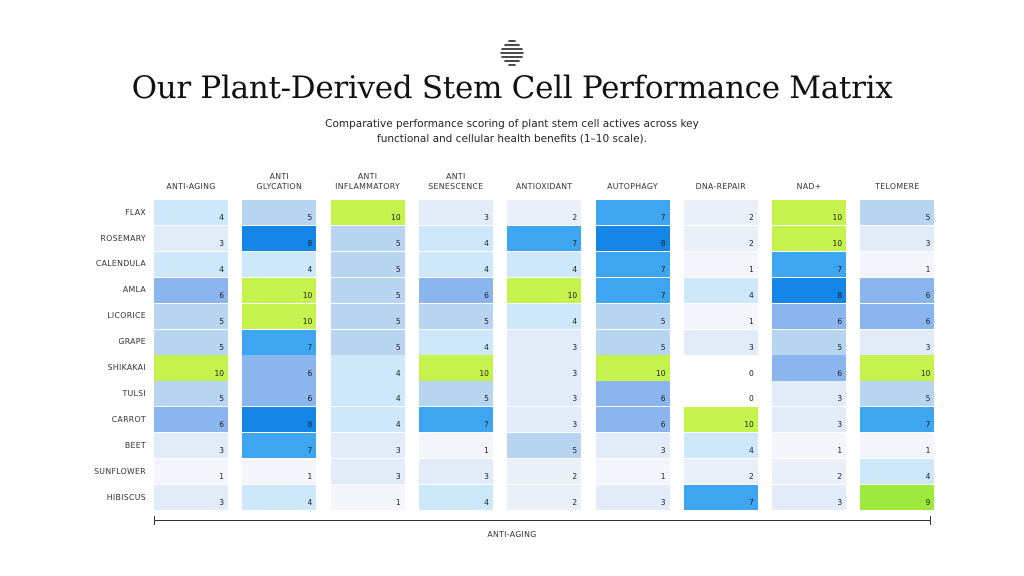 The height and width of the screenshot is (576, 1024). I want to click on column-header: NAD+, so click(809, 186).